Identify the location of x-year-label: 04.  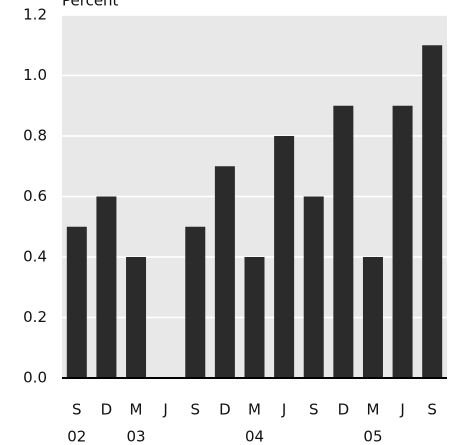
(254, 436).